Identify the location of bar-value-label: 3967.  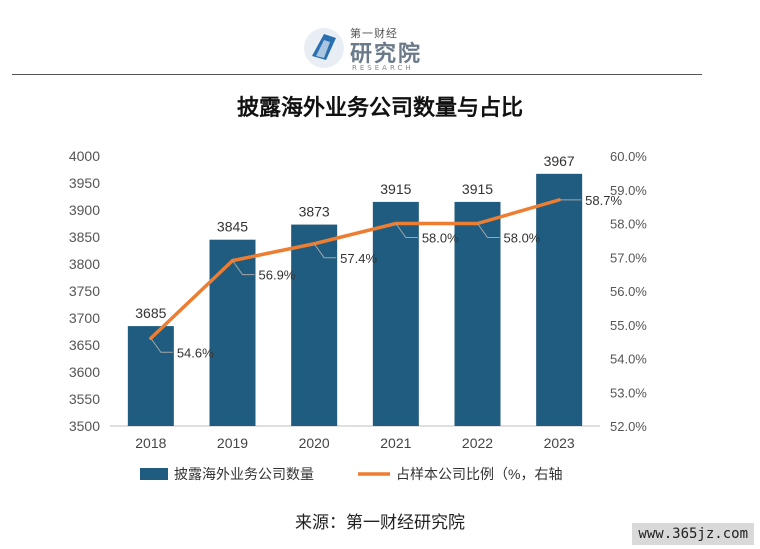
(559, 161).